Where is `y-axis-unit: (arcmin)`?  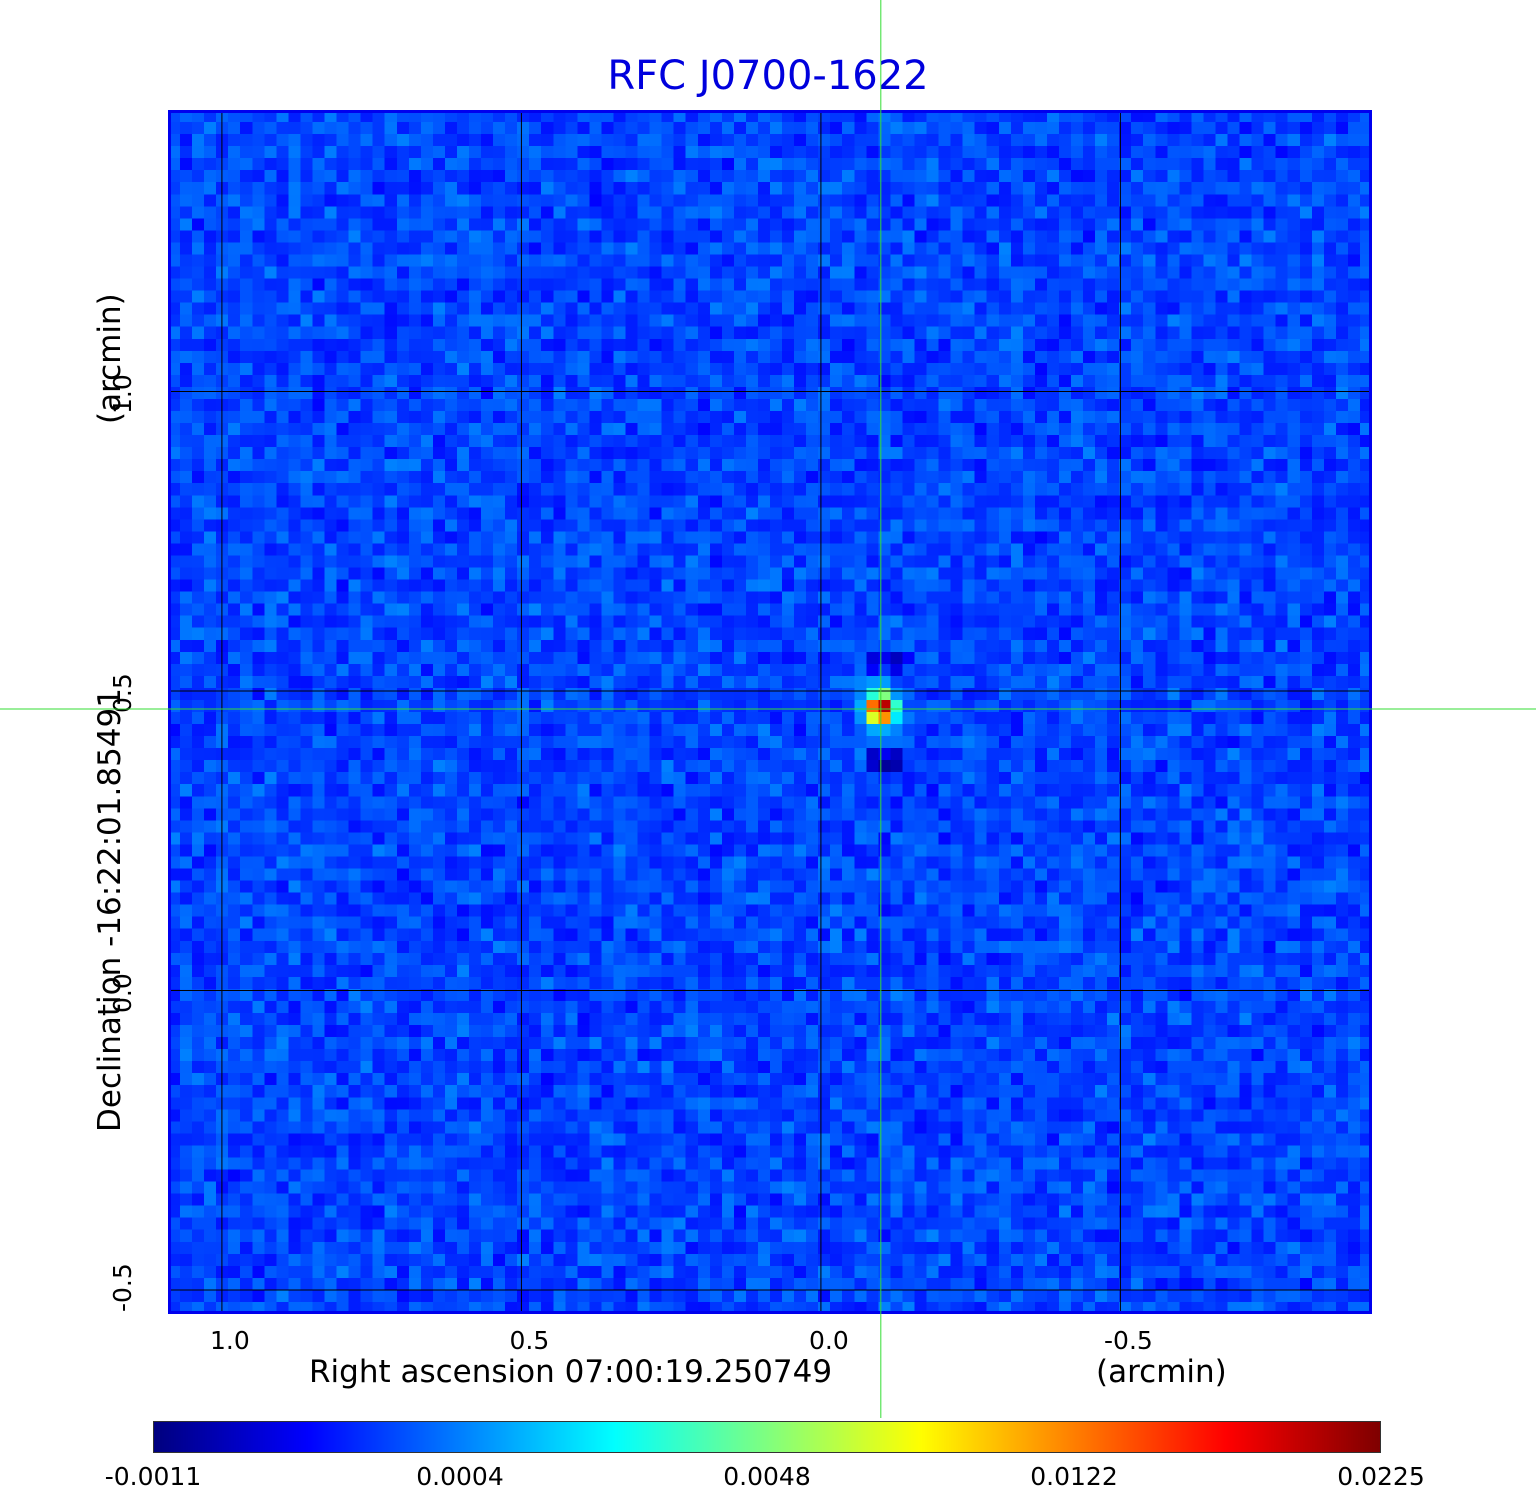
y-axis-unit: (arcmin) is located at coordinates (110, 358).